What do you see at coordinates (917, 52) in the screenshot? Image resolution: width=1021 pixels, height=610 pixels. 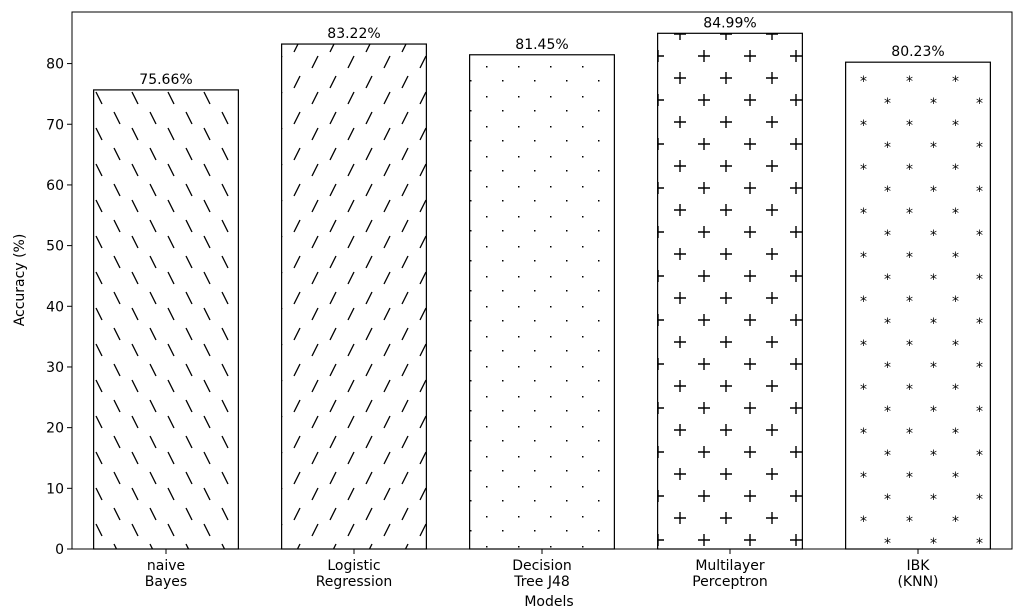 I see `data-label-4: 80.23%` at bounding box center [917, 52].